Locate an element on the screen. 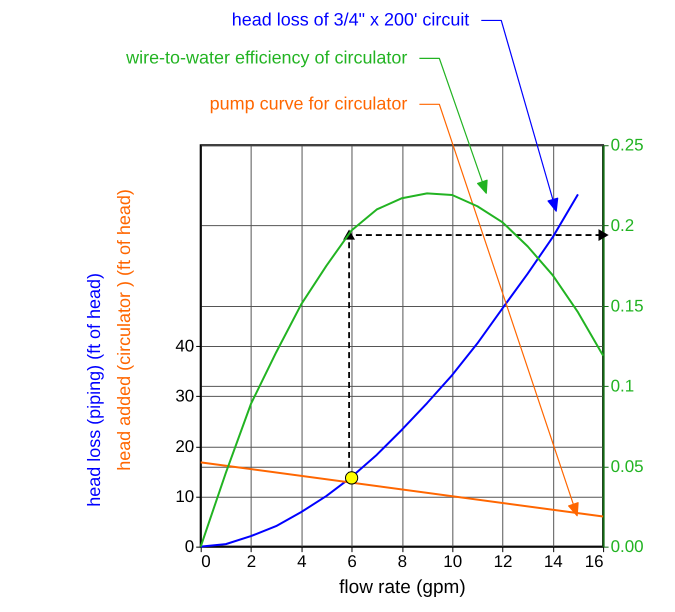 This screenshot has width=675, height=612. y2-tick-label: 0.2 is located at coordinates (622, 226).